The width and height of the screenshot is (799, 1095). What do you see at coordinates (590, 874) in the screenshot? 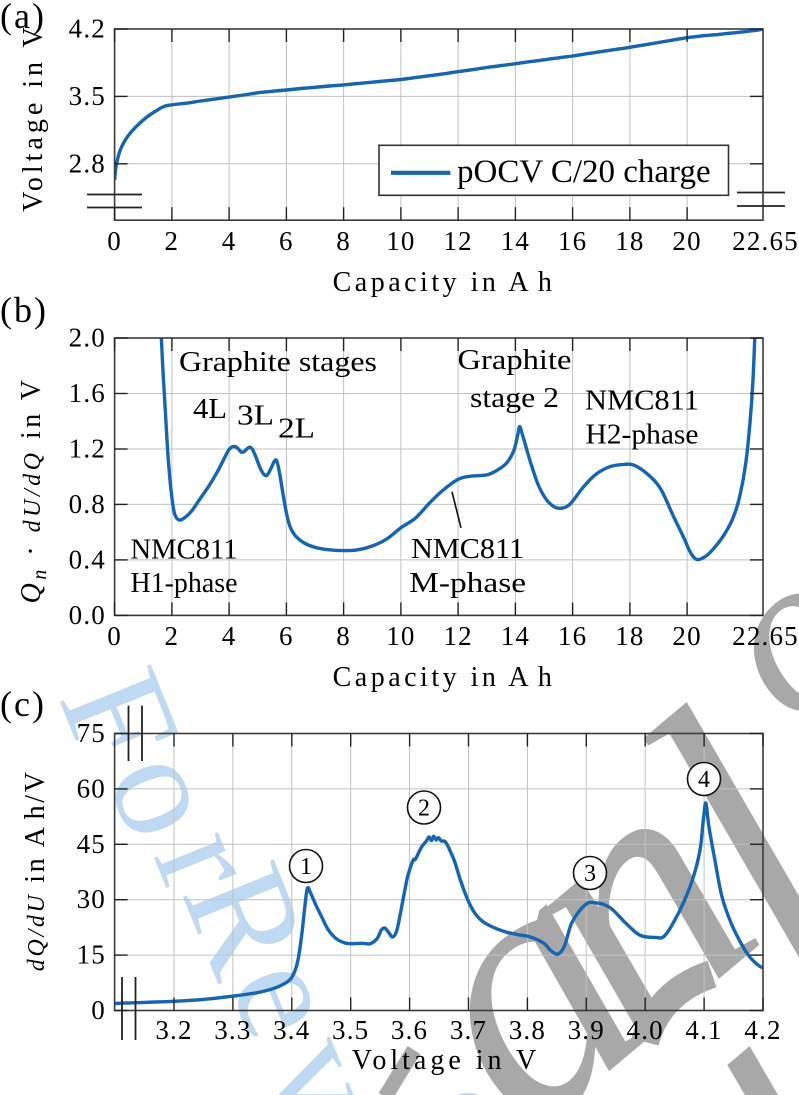
I see `svg-text: 3` at bounding box center [590, 874].